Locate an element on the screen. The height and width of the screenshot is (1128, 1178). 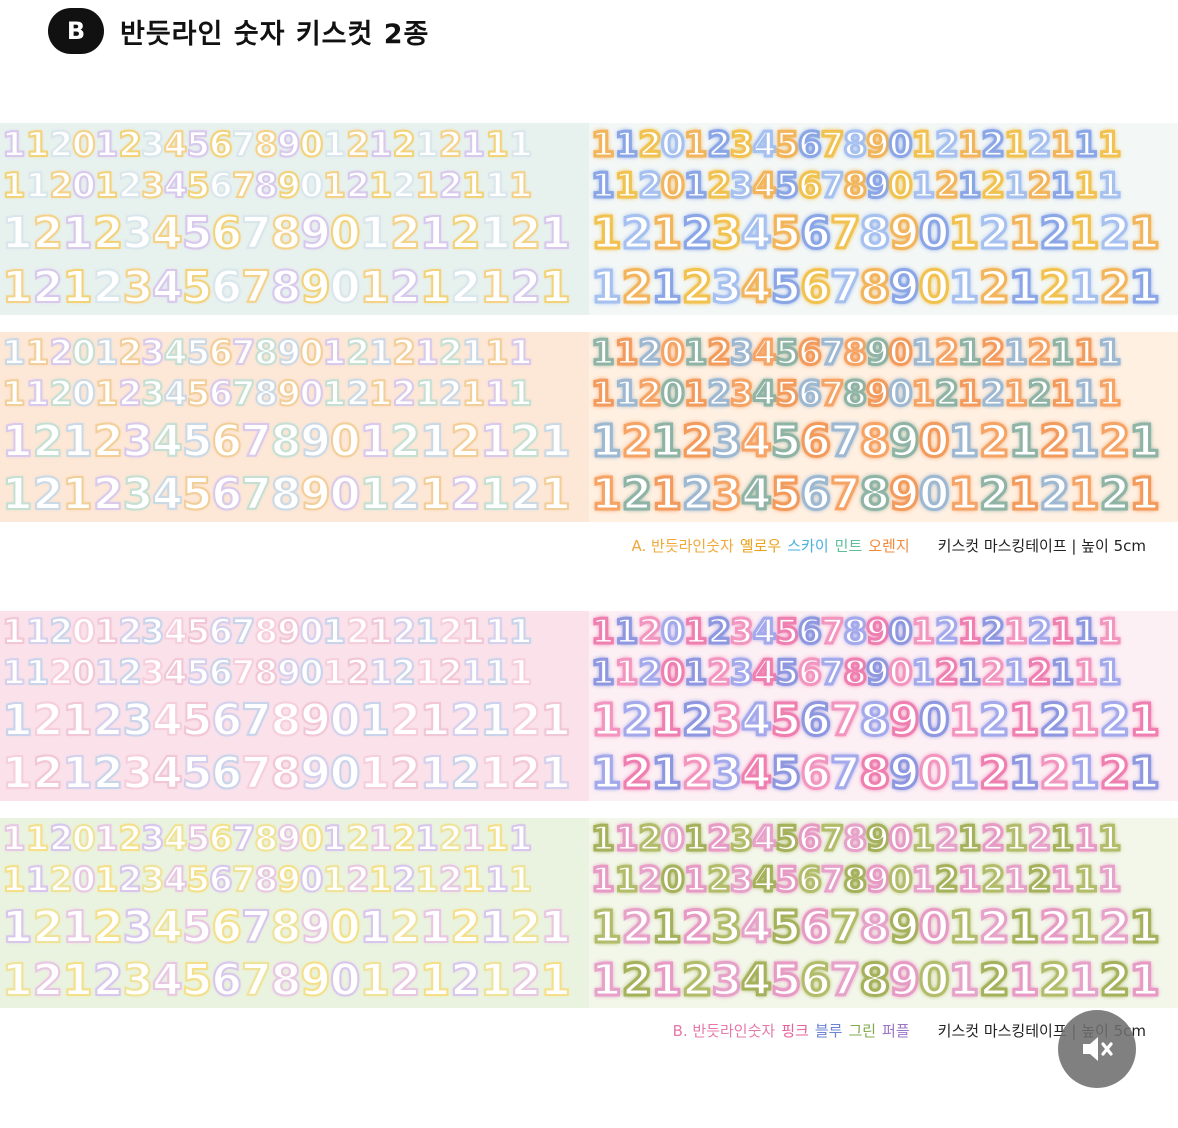
header: B 반듯라인 숫자 키스컷 2종 is located at coordinates (238, 31).